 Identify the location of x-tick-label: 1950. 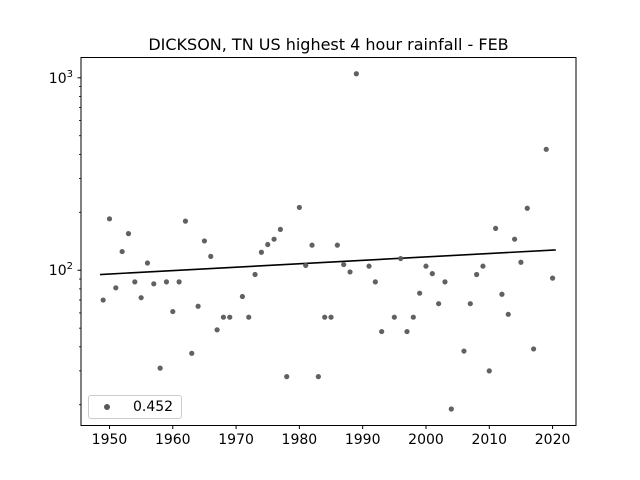
(110, 440).